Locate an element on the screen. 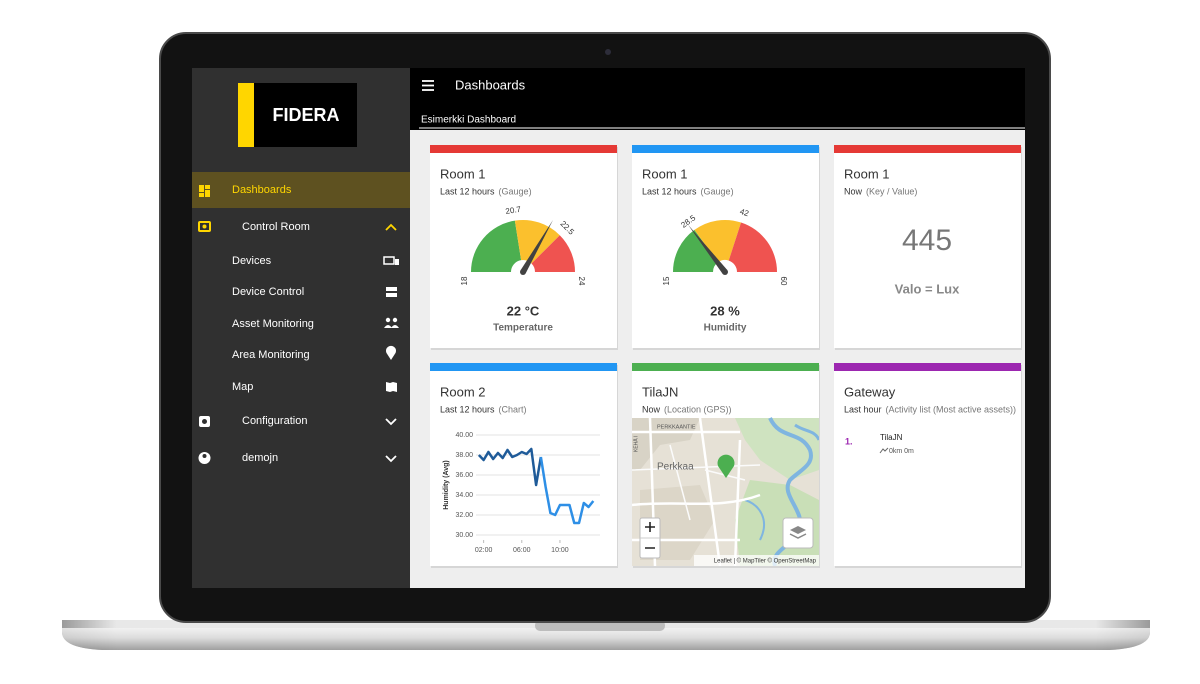 Image resolution: width=1200 pixels, height=684 pixels. key-value: 445 is located at coordinates (927, 240).